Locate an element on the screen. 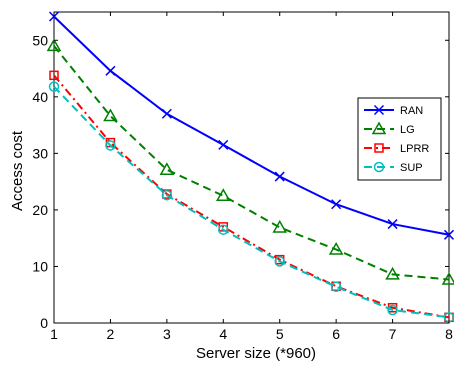 The width and height of the screenshot is (454, 365). x-tick-label: 3 is located at coordinates (167, 334).